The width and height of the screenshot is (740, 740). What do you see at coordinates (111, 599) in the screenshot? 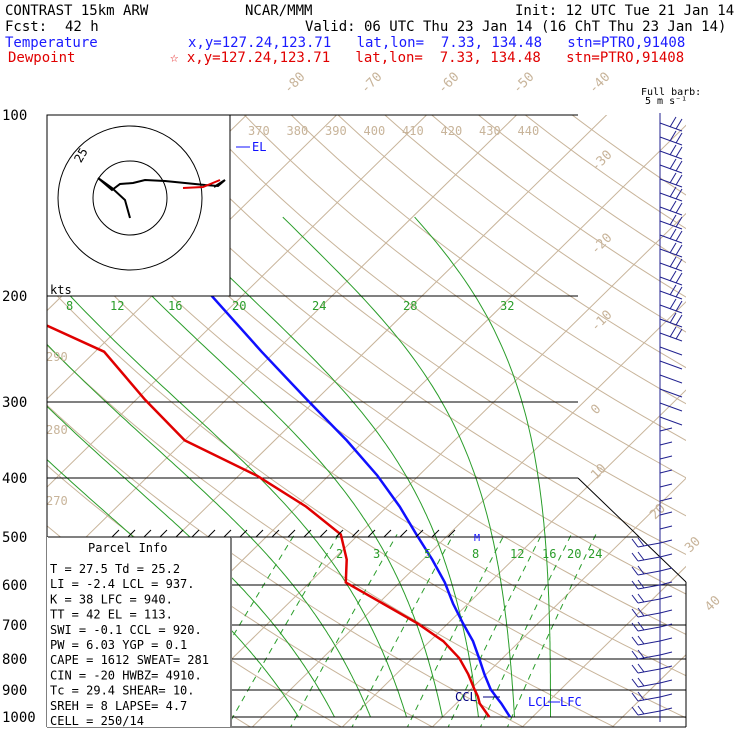
I see `parcel-info-row: K = 38 LFC = 940.` at bounding box center [111, 599].